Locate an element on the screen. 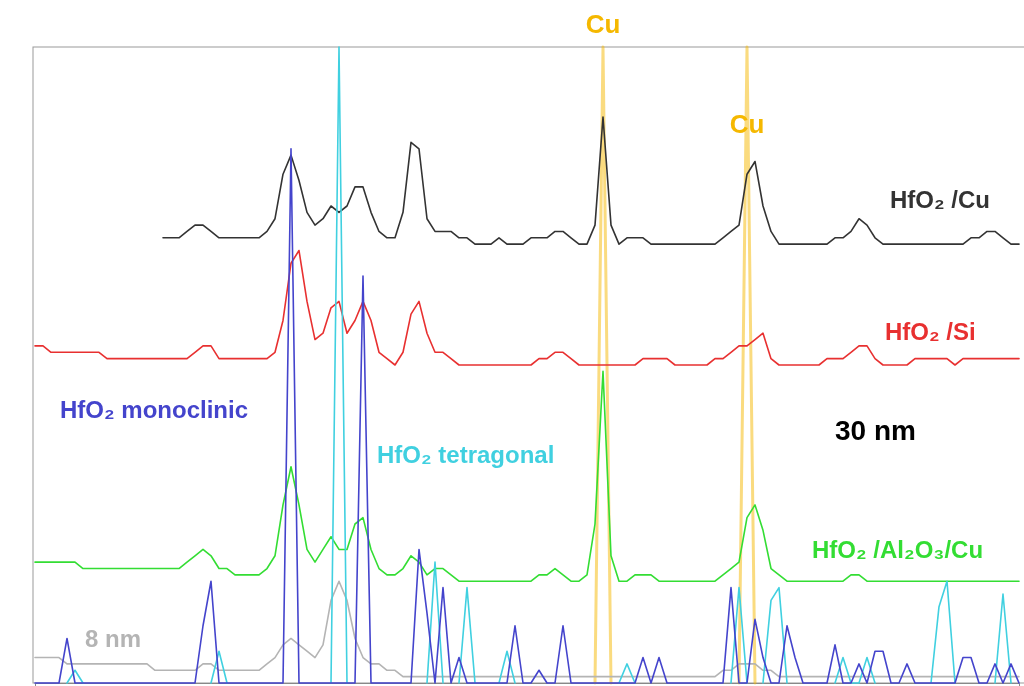 The width and height of the screenshot is (1024, 686). series-label: HfO₂ tetragonal is located at coordinates (466, 454).